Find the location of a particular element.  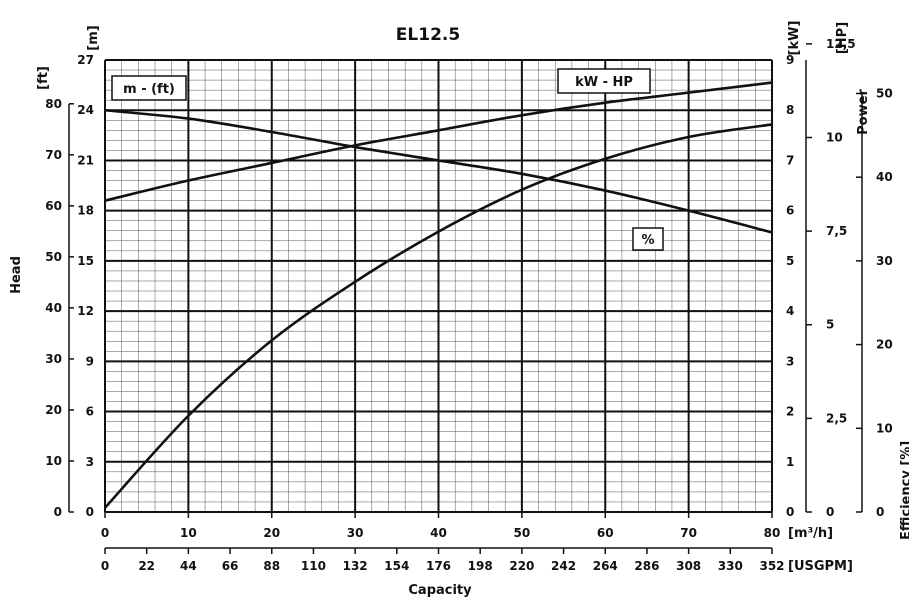

tick-label-power-hp: 12,5 is located at coordinates (841, 44).